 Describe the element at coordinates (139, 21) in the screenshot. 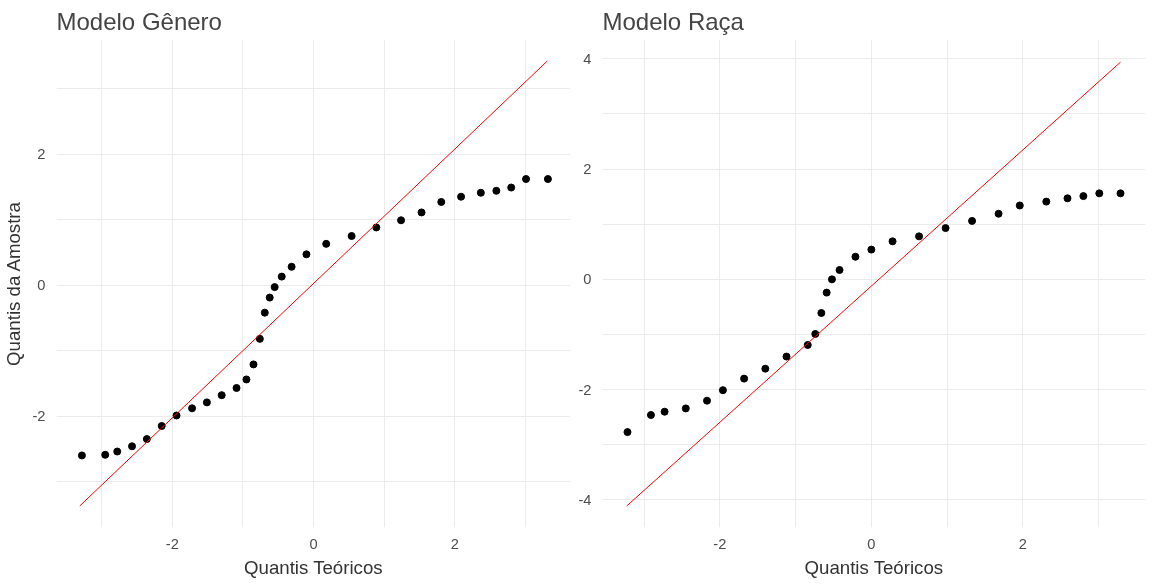

I see `chart-title: Modelo Gênero` at that location.